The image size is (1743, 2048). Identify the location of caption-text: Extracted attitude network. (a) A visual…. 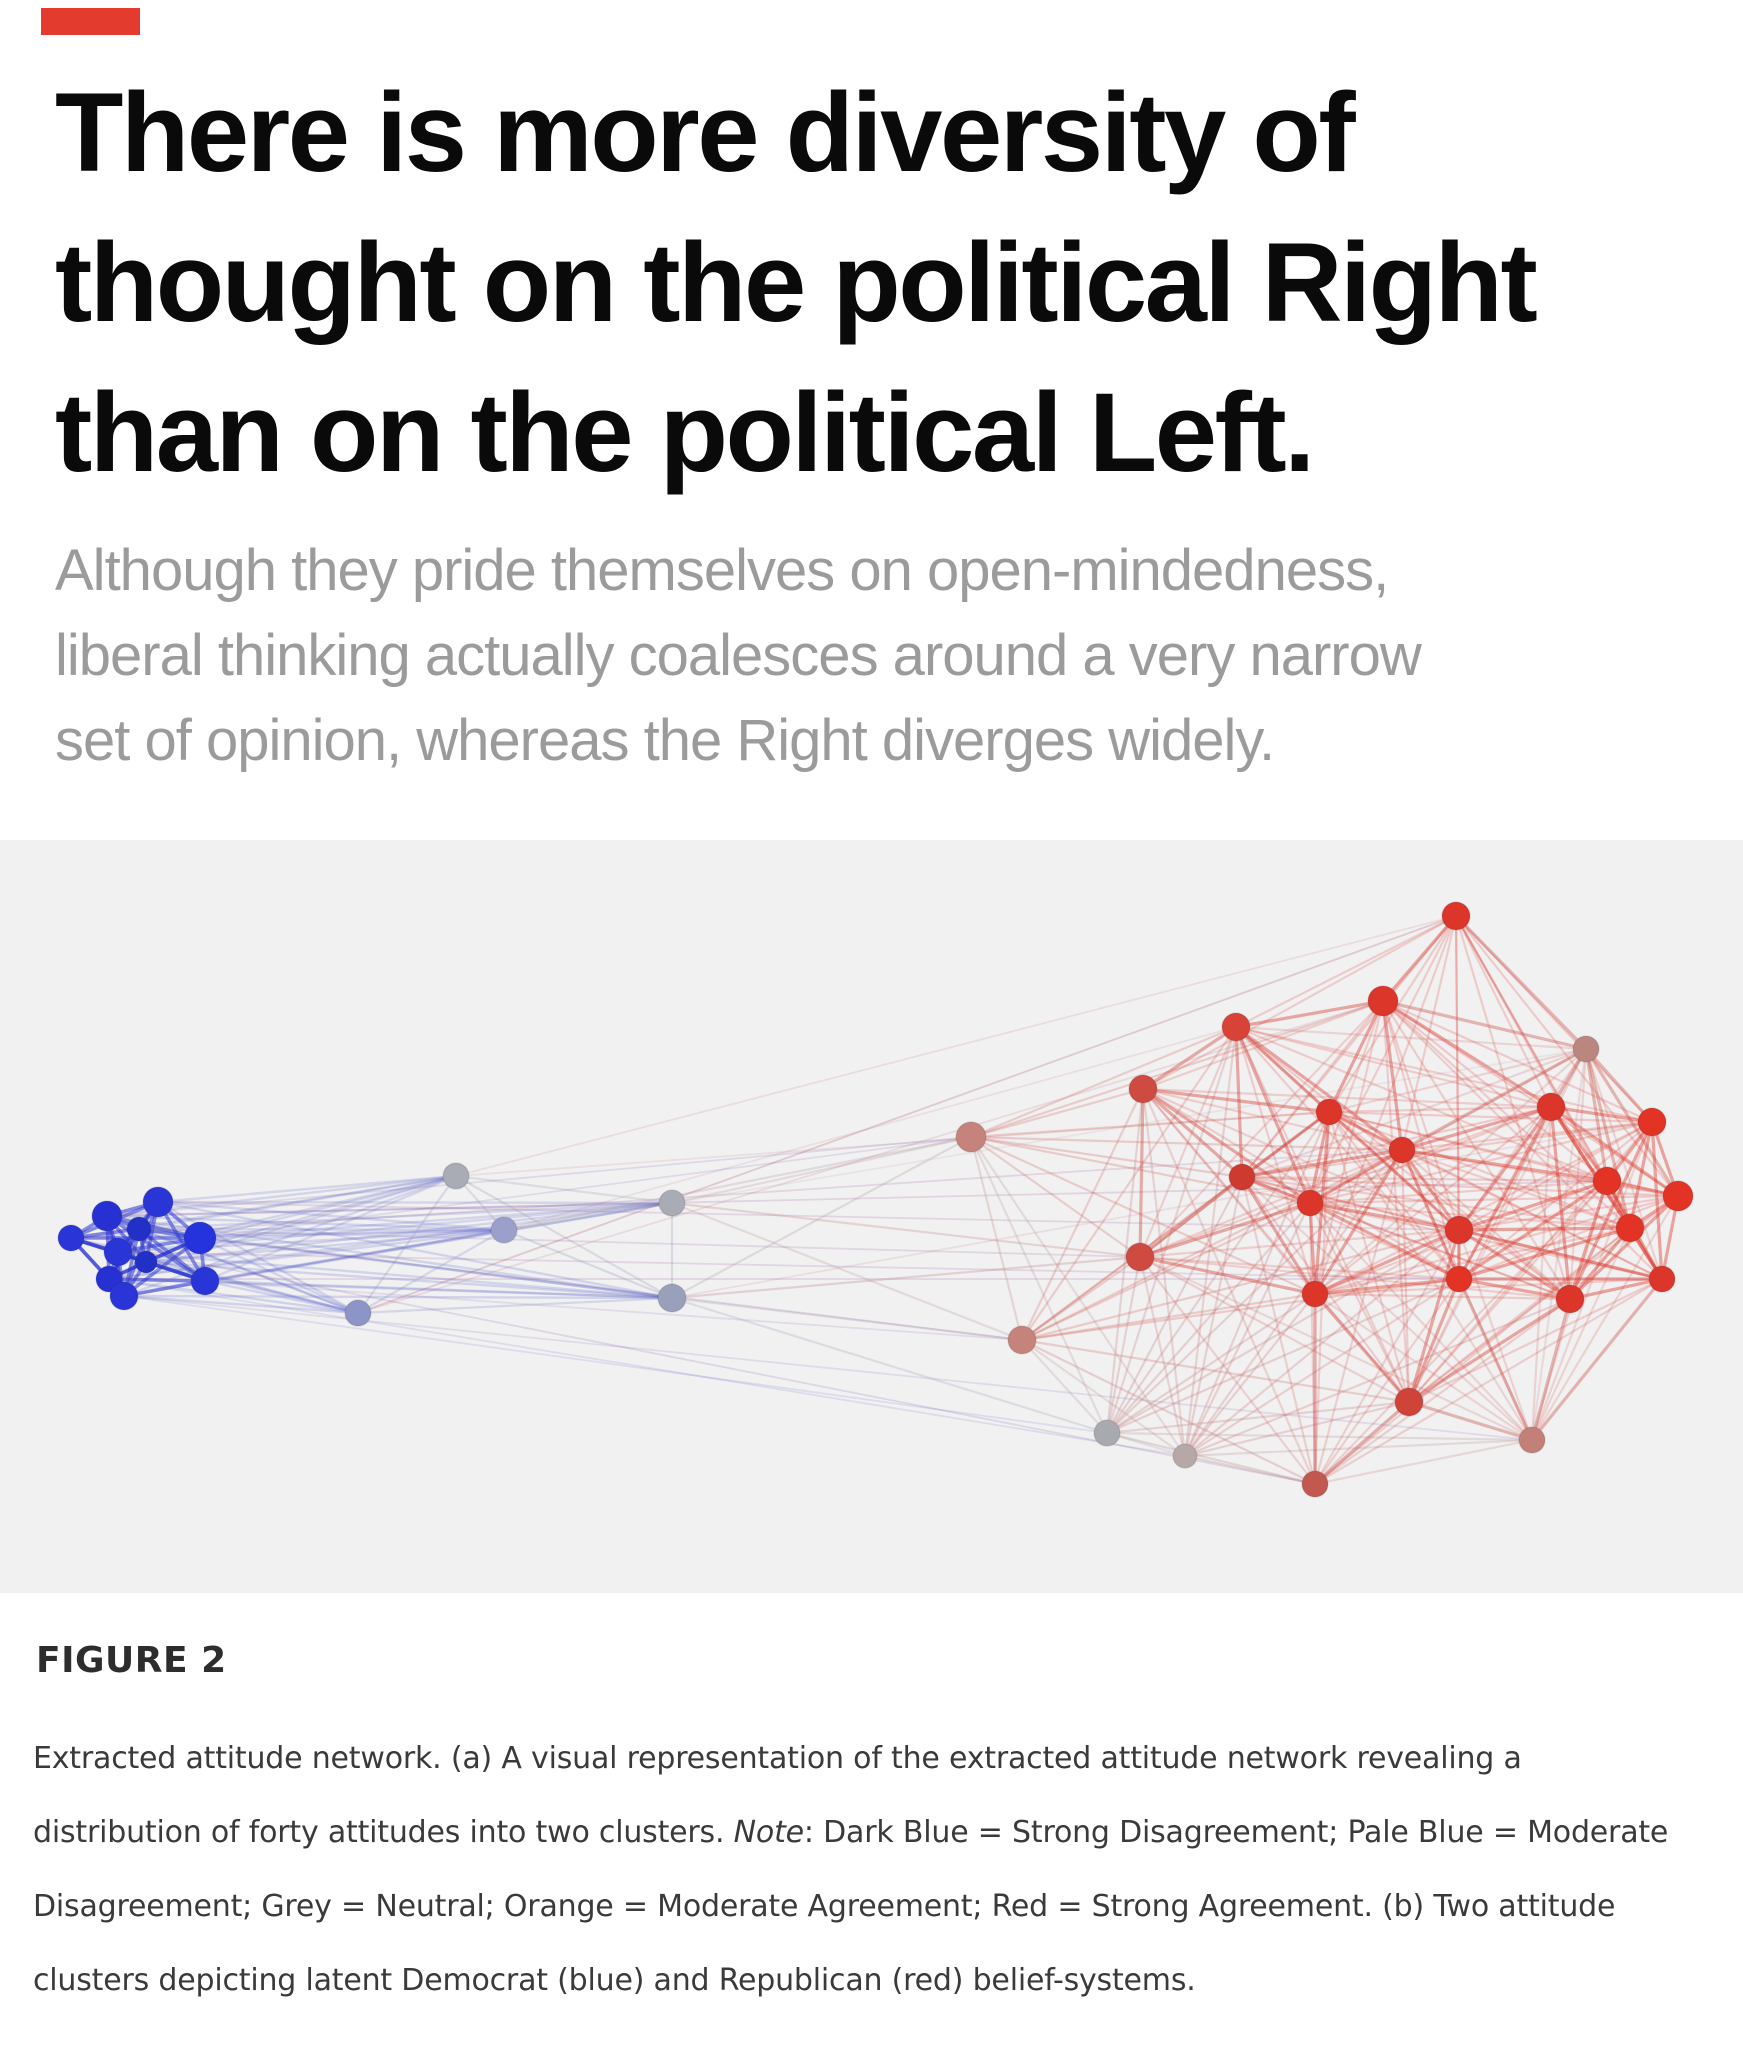
(777, 1758).